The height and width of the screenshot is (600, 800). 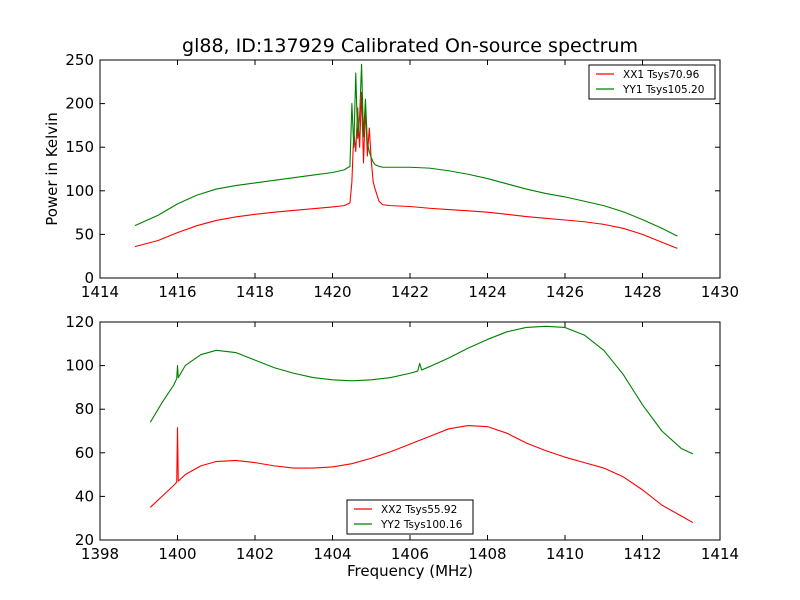 I want to click on top-y-axis-label: Power in Kelvin, so click(x=52, y=169).